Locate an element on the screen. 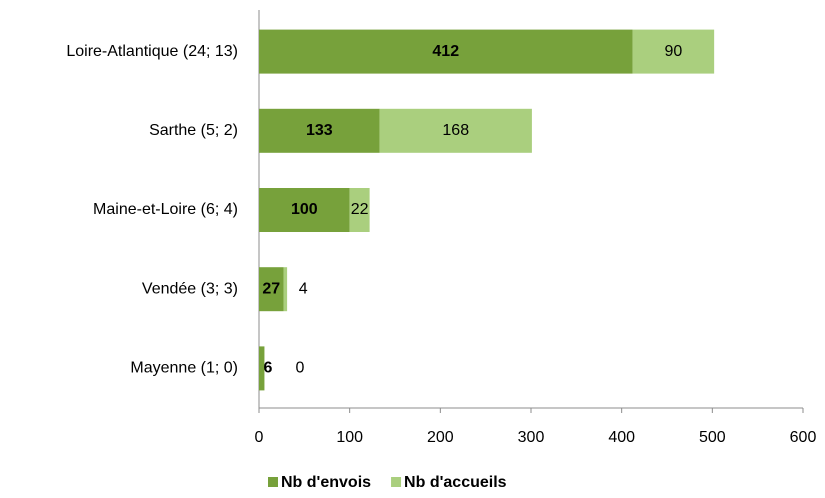  x-tick-label: 0 is located at coordinates (259, 437).